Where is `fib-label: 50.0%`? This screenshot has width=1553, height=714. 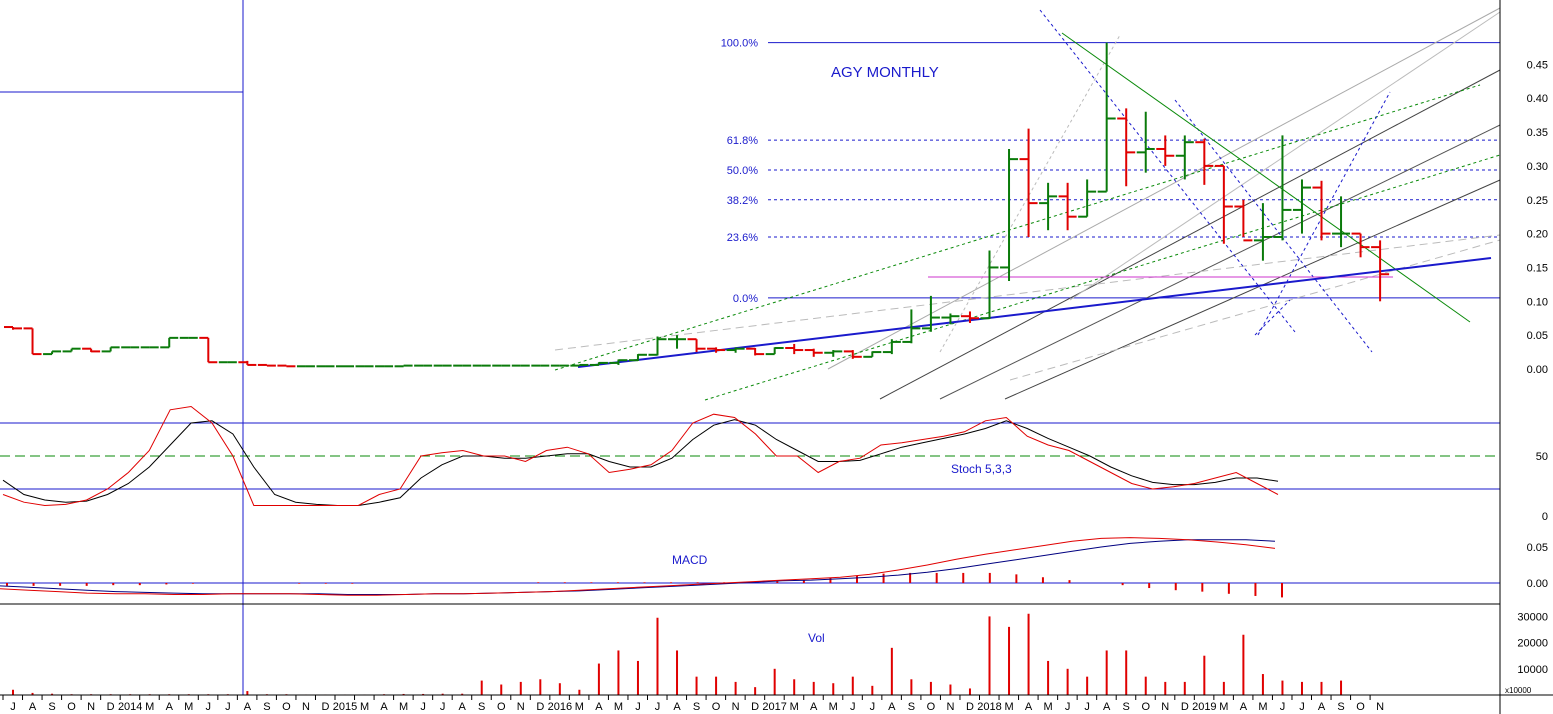 fib-label: 50.0% is located at coordinates (742, 171).